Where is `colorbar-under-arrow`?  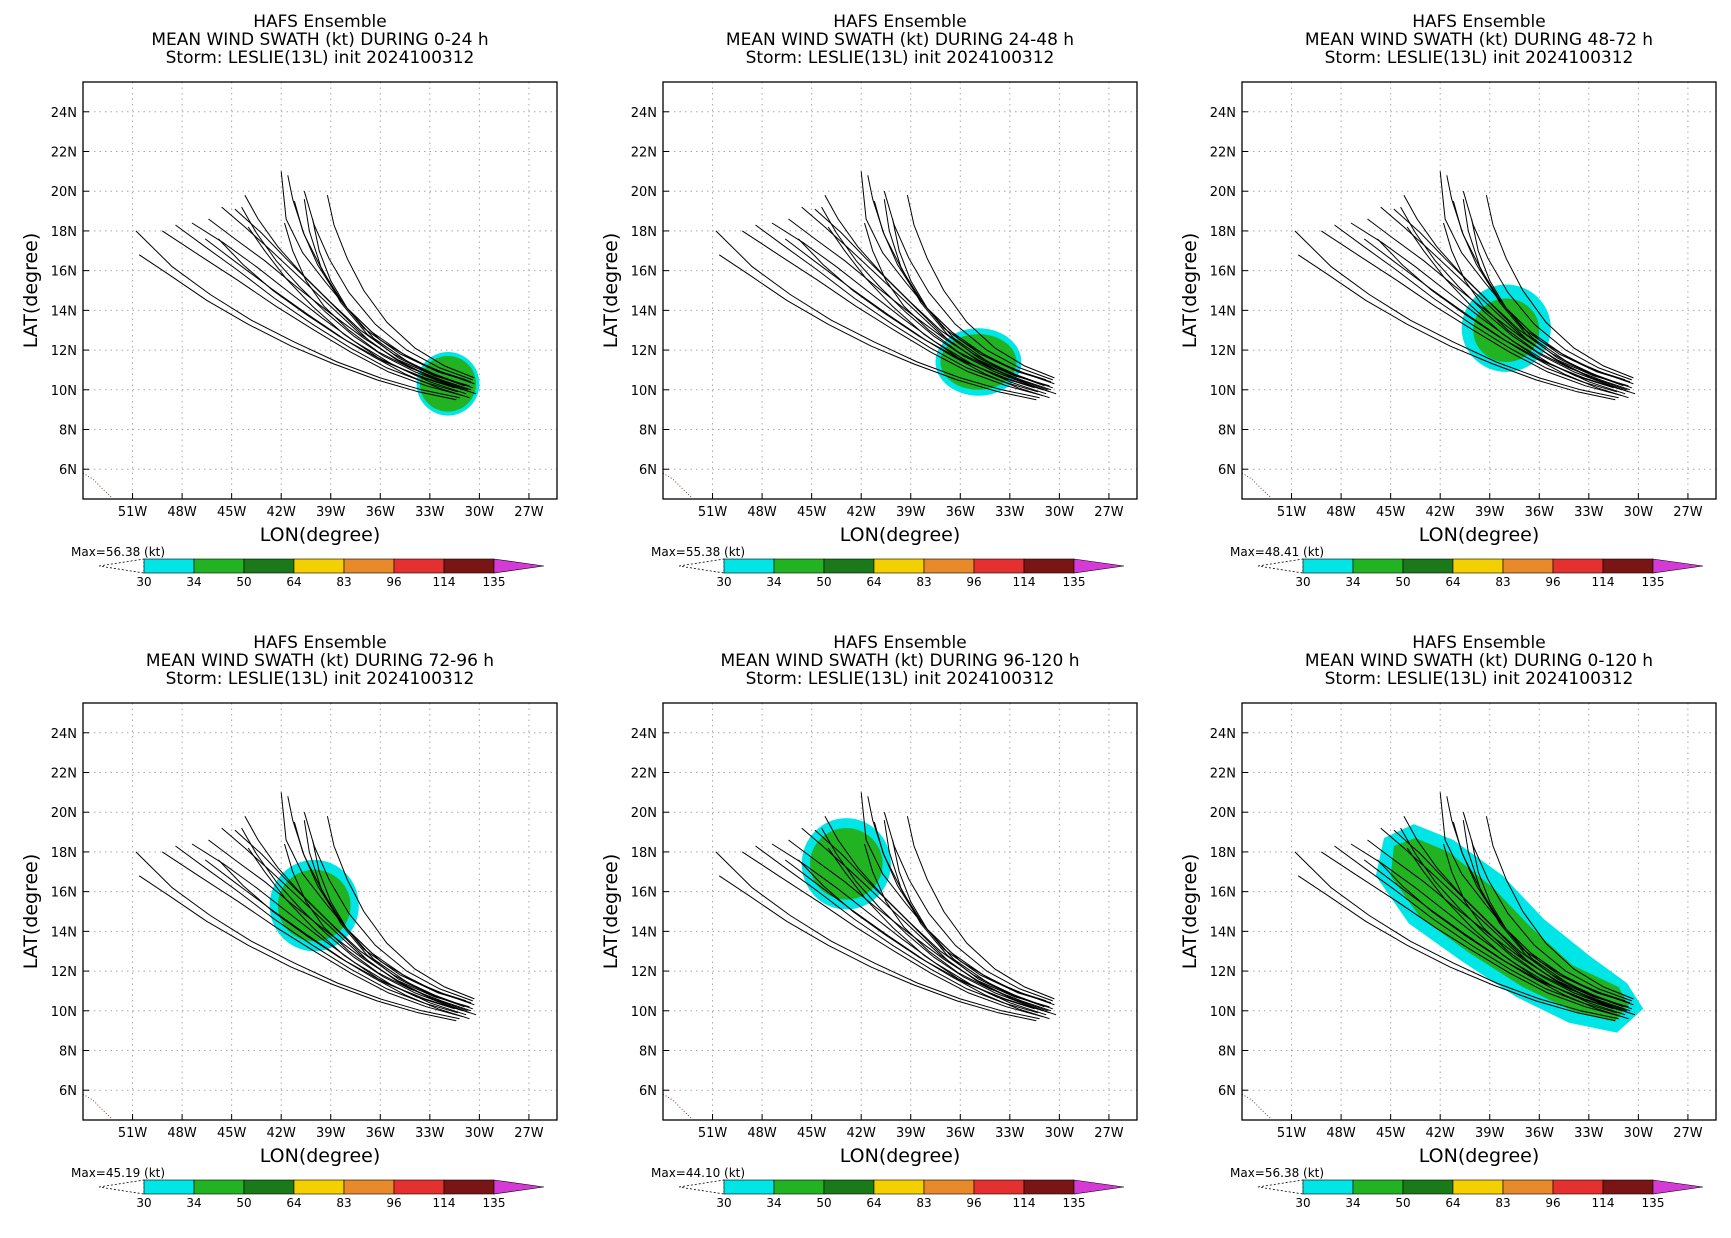
colorbar-under-arrow is located at coordinates (121, 566).